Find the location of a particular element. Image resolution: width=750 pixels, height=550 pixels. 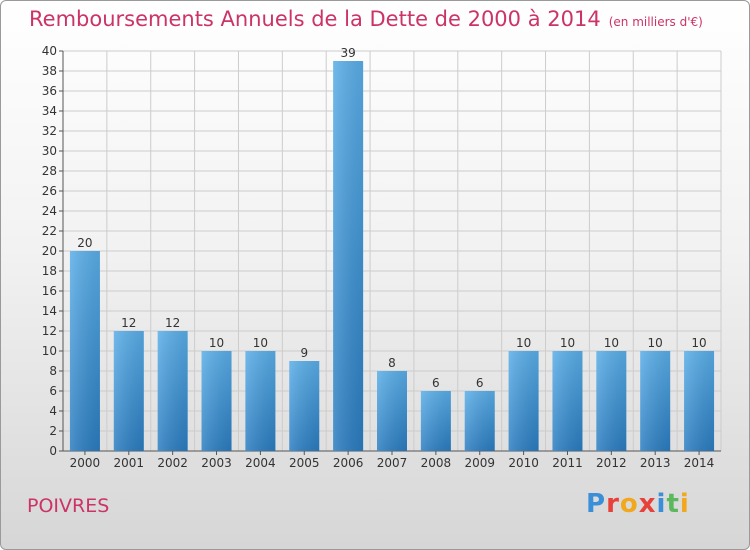

y-tick-label: 12 is located at coordinates (49, 331).